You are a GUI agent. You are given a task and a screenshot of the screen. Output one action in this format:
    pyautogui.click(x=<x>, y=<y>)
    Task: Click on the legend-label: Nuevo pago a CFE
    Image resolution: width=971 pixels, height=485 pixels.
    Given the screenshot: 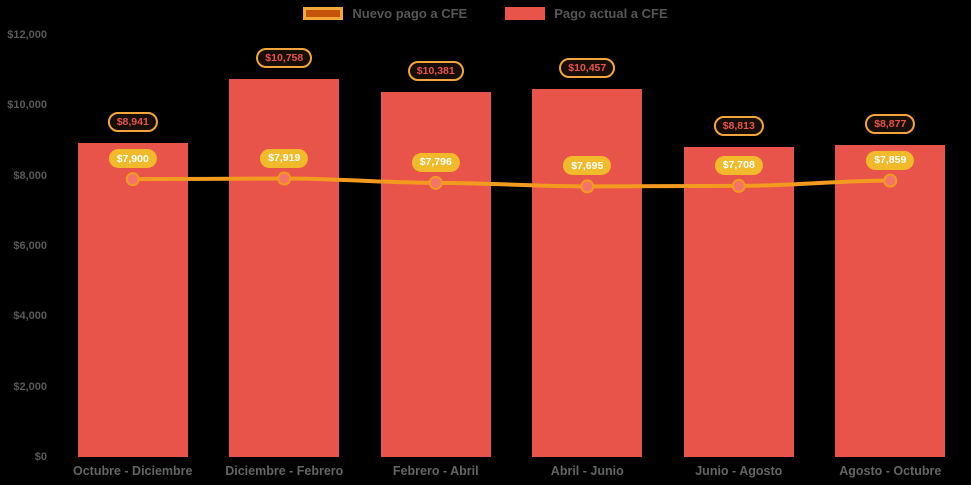 What is the action you would take?
    pyautogui.click(x=410, y=13)
    